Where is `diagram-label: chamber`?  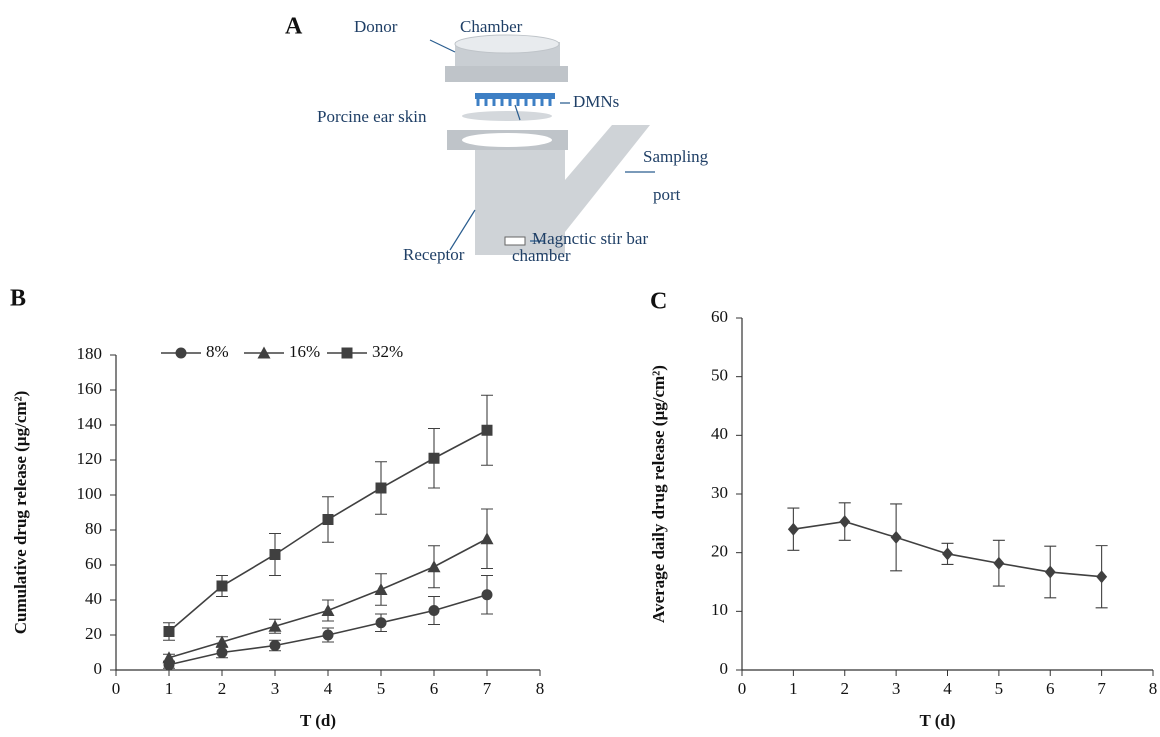 diagram-label: chamber is located at coordinates (541, 255).